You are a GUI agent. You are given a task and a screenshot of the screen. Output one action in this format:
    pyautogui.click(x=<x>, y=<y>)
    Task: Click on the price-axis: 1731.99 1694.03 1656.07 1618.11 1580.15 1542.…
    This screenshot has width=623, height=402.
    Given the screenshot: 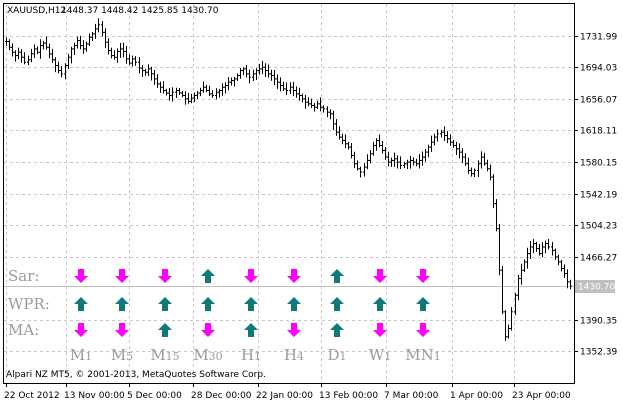 What is the action you would take?
    pyautogui.click(x=595, y=195)
    